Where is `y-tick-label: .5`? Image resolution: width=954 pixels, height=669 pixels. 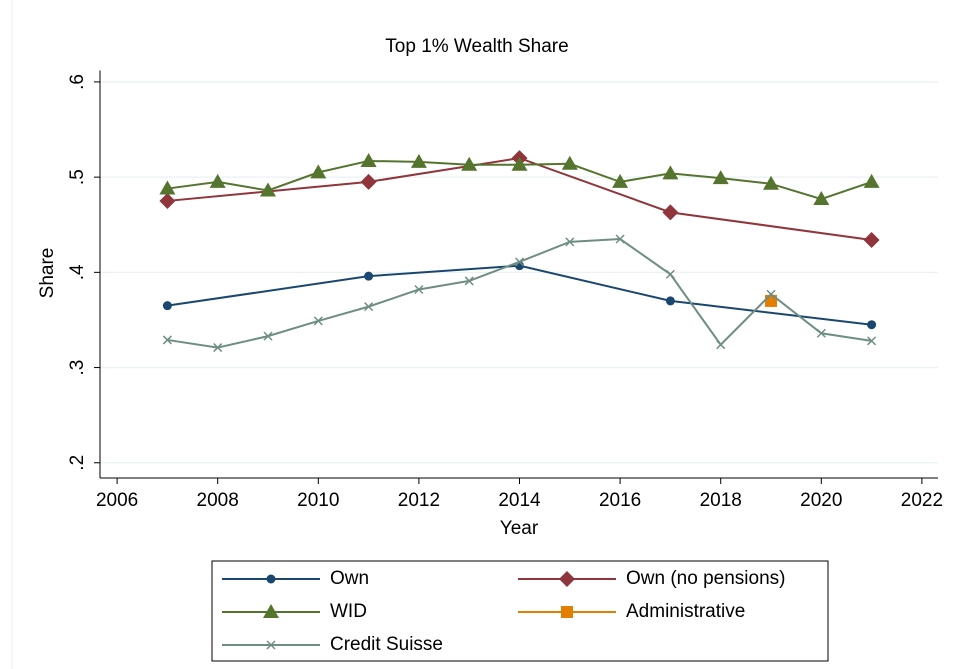 y-tick-label: .5 is located at coordinates (77, 177).